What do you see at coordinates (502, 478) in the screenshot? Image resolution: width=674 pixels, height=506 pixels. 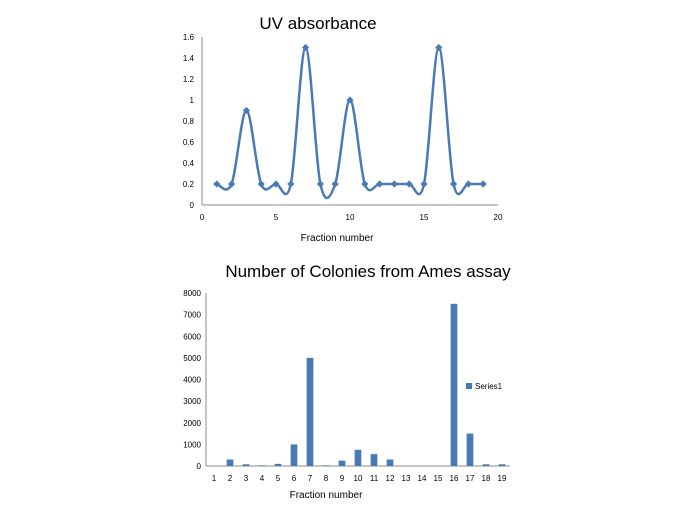 I see `ames-x-tick-label: 19` at bounding box center [502, 478].